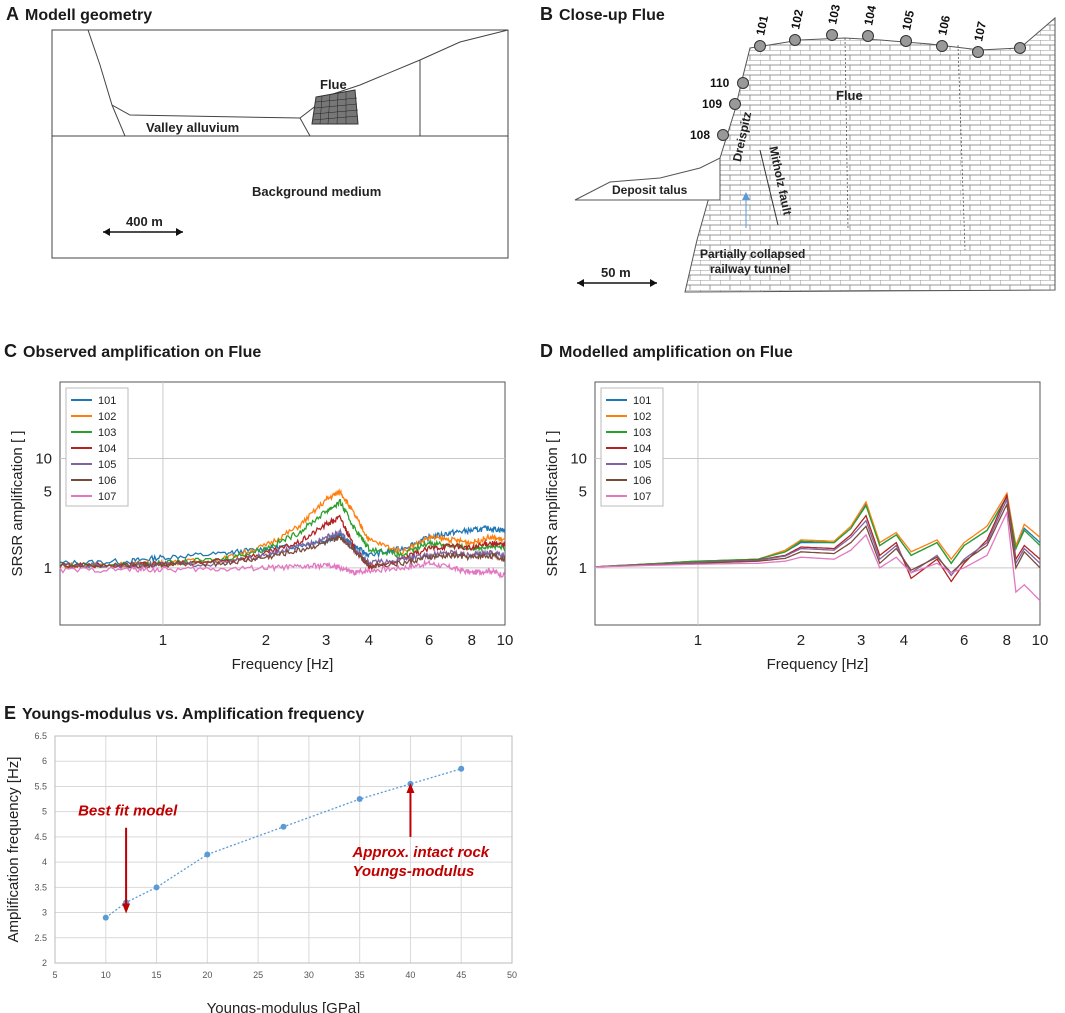 This screenshot has height=1013, width=1065. I want to click on x-tick-label: 25, so click(258, 975).